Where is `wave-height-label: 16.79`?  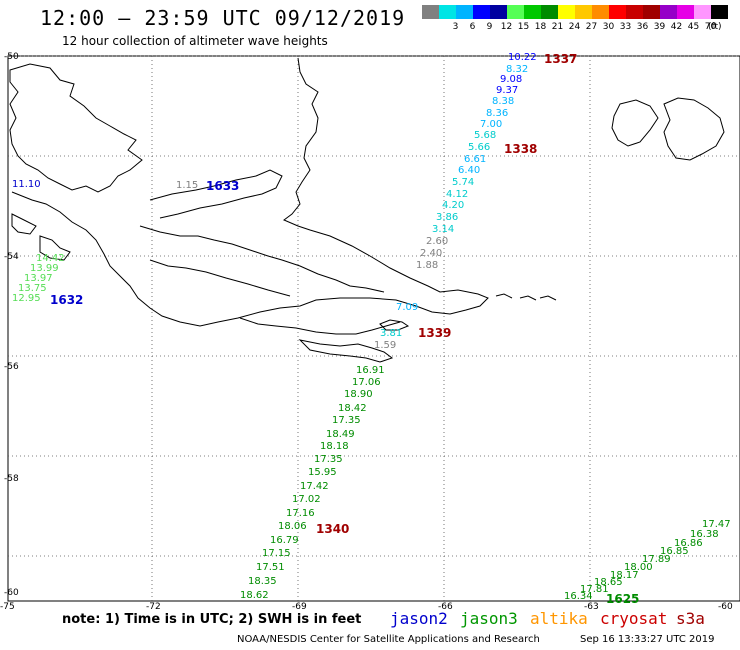
wave-height-label: 16.79 is located at coordinates (284, 540).